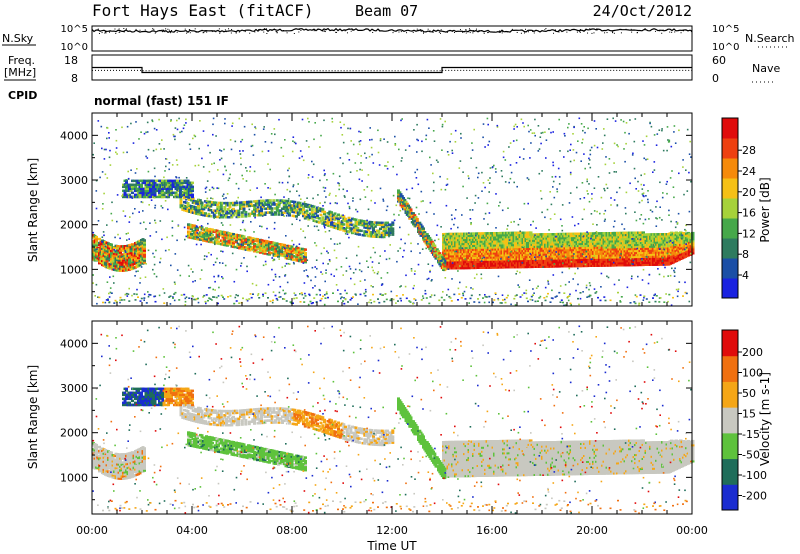 The width and height of the screenshot is (800, 554). I want to click on freq-label-line1: Freq., so click(21, 60).